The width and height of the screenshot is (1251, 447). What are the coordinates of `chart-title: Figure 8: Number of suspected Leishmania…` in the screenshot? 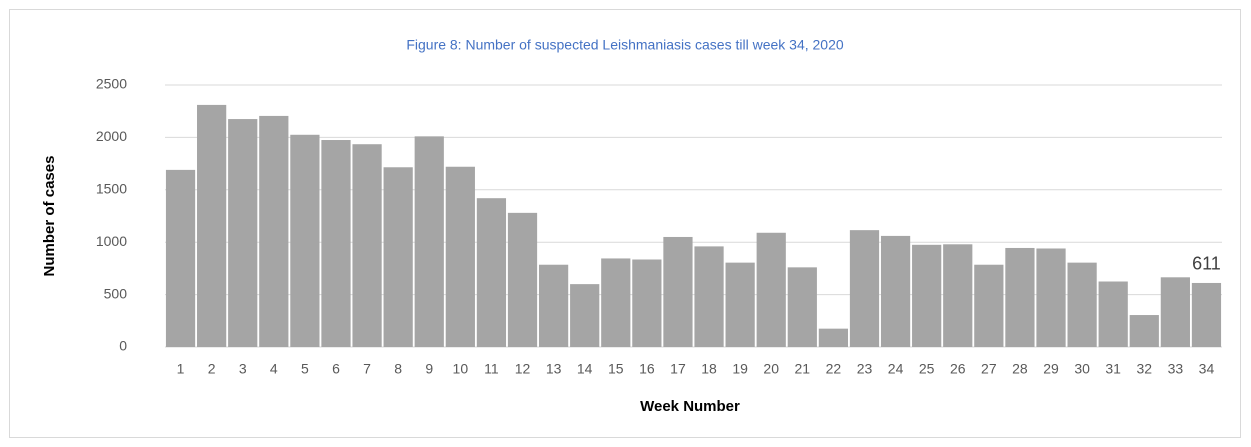 It's located at (625, 45).